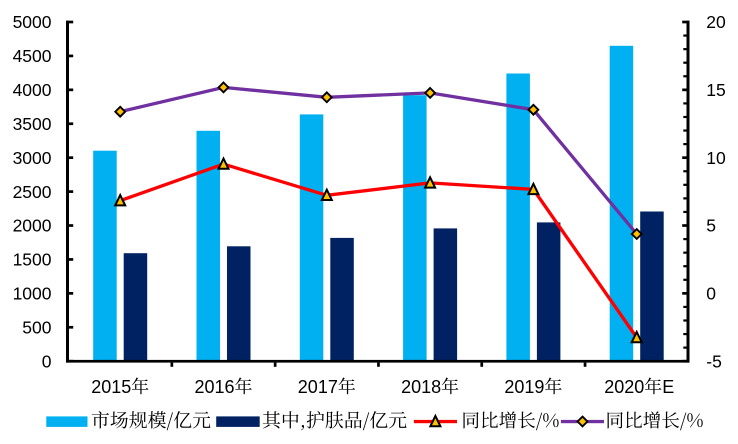 This screenshot has height=444, width=738. Describe the element at coordinates (32, 158) in the screenshot. I see `svg-text: 3000` at that location.